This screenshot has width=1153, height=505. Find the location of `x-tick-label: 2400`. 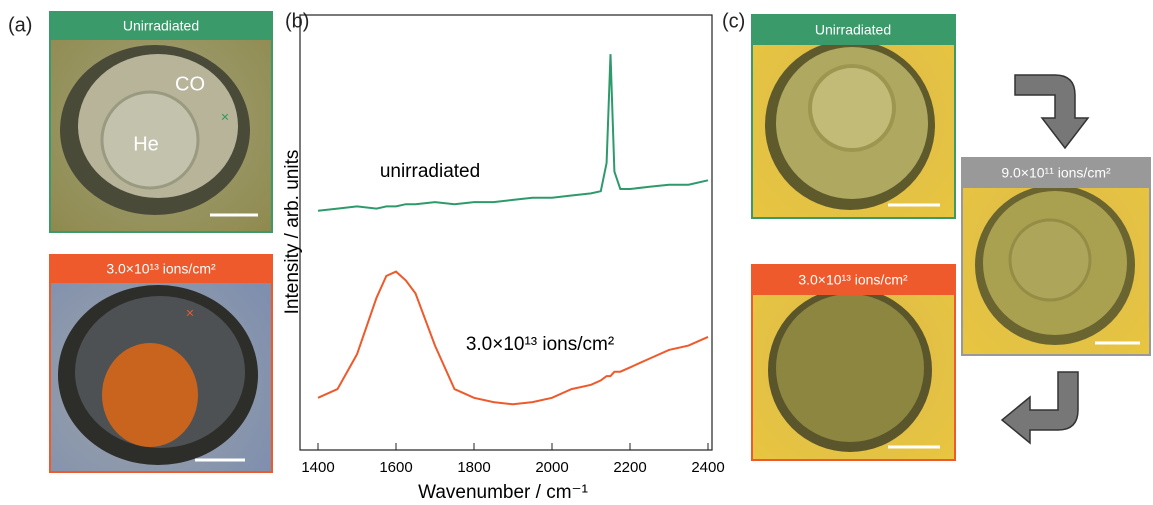

x-tick-label: 2400 is located at coordinates (707, 467).